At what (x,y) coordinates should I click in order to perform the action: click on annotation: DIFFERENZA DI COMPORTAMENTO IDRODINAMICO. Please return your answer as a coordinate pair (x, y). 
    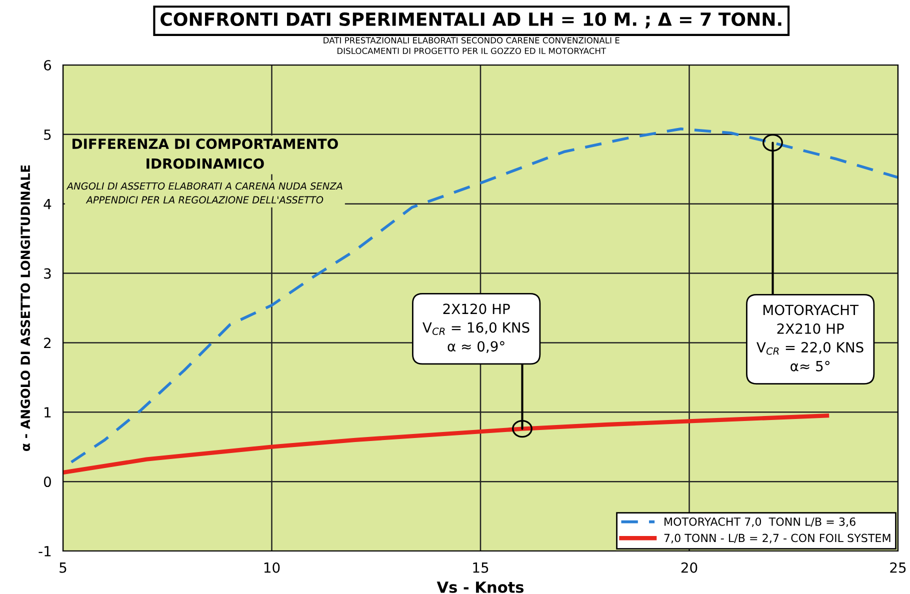
    Looking at the image, I should click on (205, 153).